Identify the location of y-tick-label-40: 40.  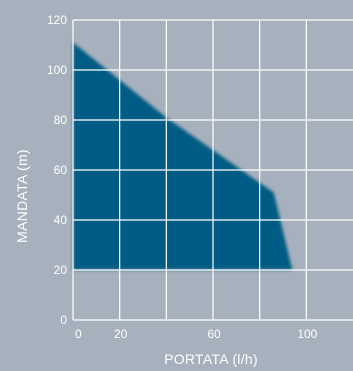
(61, 220).